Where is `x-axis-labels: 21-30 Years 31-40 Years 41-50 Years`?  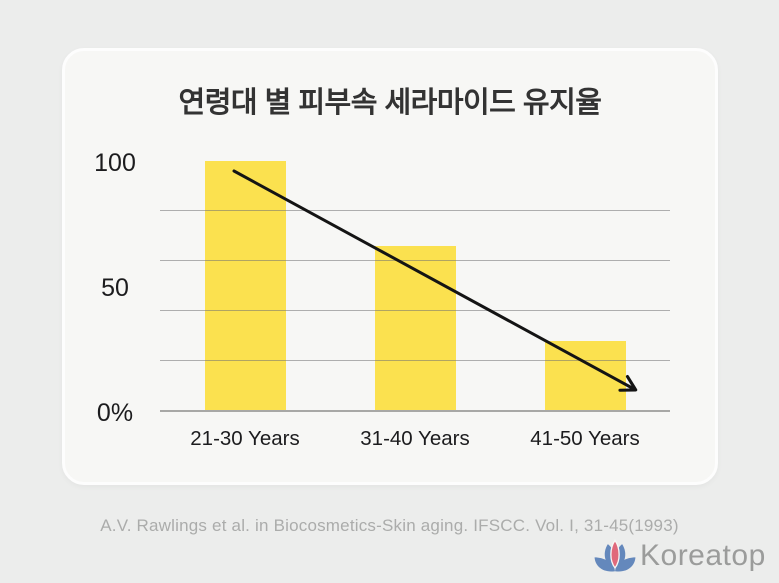
x-axis-labels: 21-30 Years 31-40 Years 41-50 Years is located at coordinates (415, 439).